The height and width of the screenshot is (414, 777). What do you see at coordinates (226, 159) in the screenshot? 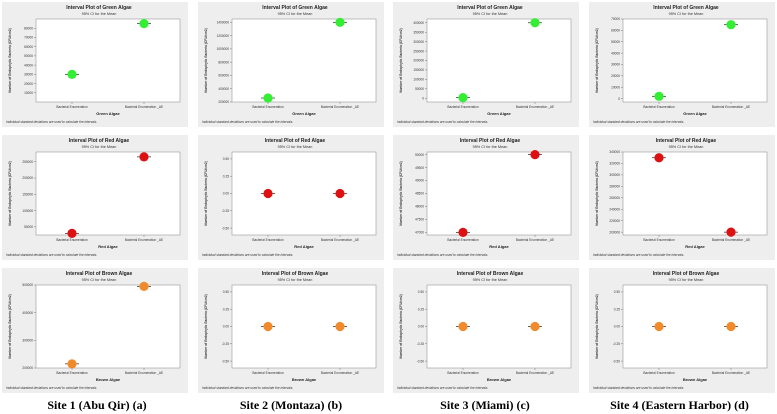
I see `y-tick-label: 0.50` at bounding box center [226, 159].